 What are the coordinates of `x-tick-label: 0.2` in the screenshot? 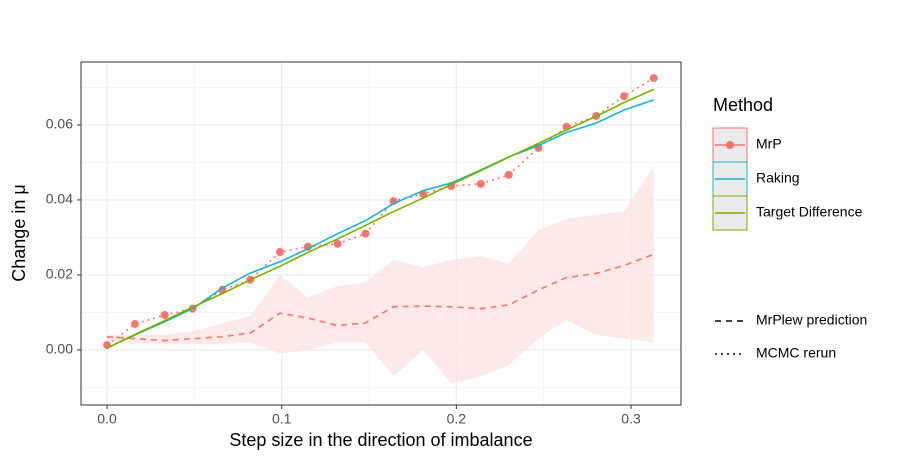 It's located at (457, 419).